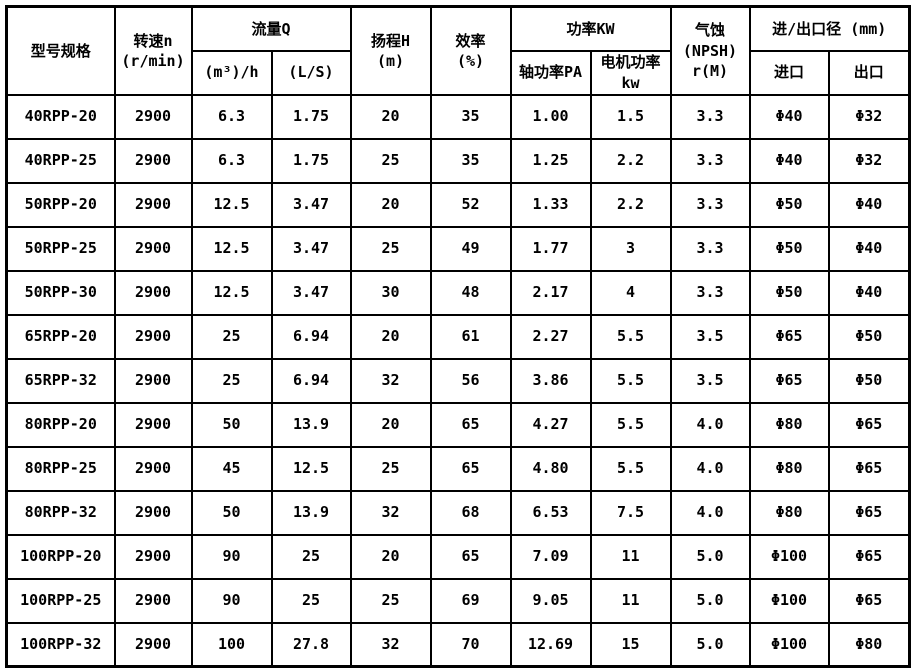  I want to click on table-row: 80RPP-25 2900 45 12.5 25 65 4.80 5.5 4.0 Φ80 Φ65, so click(458, 468).